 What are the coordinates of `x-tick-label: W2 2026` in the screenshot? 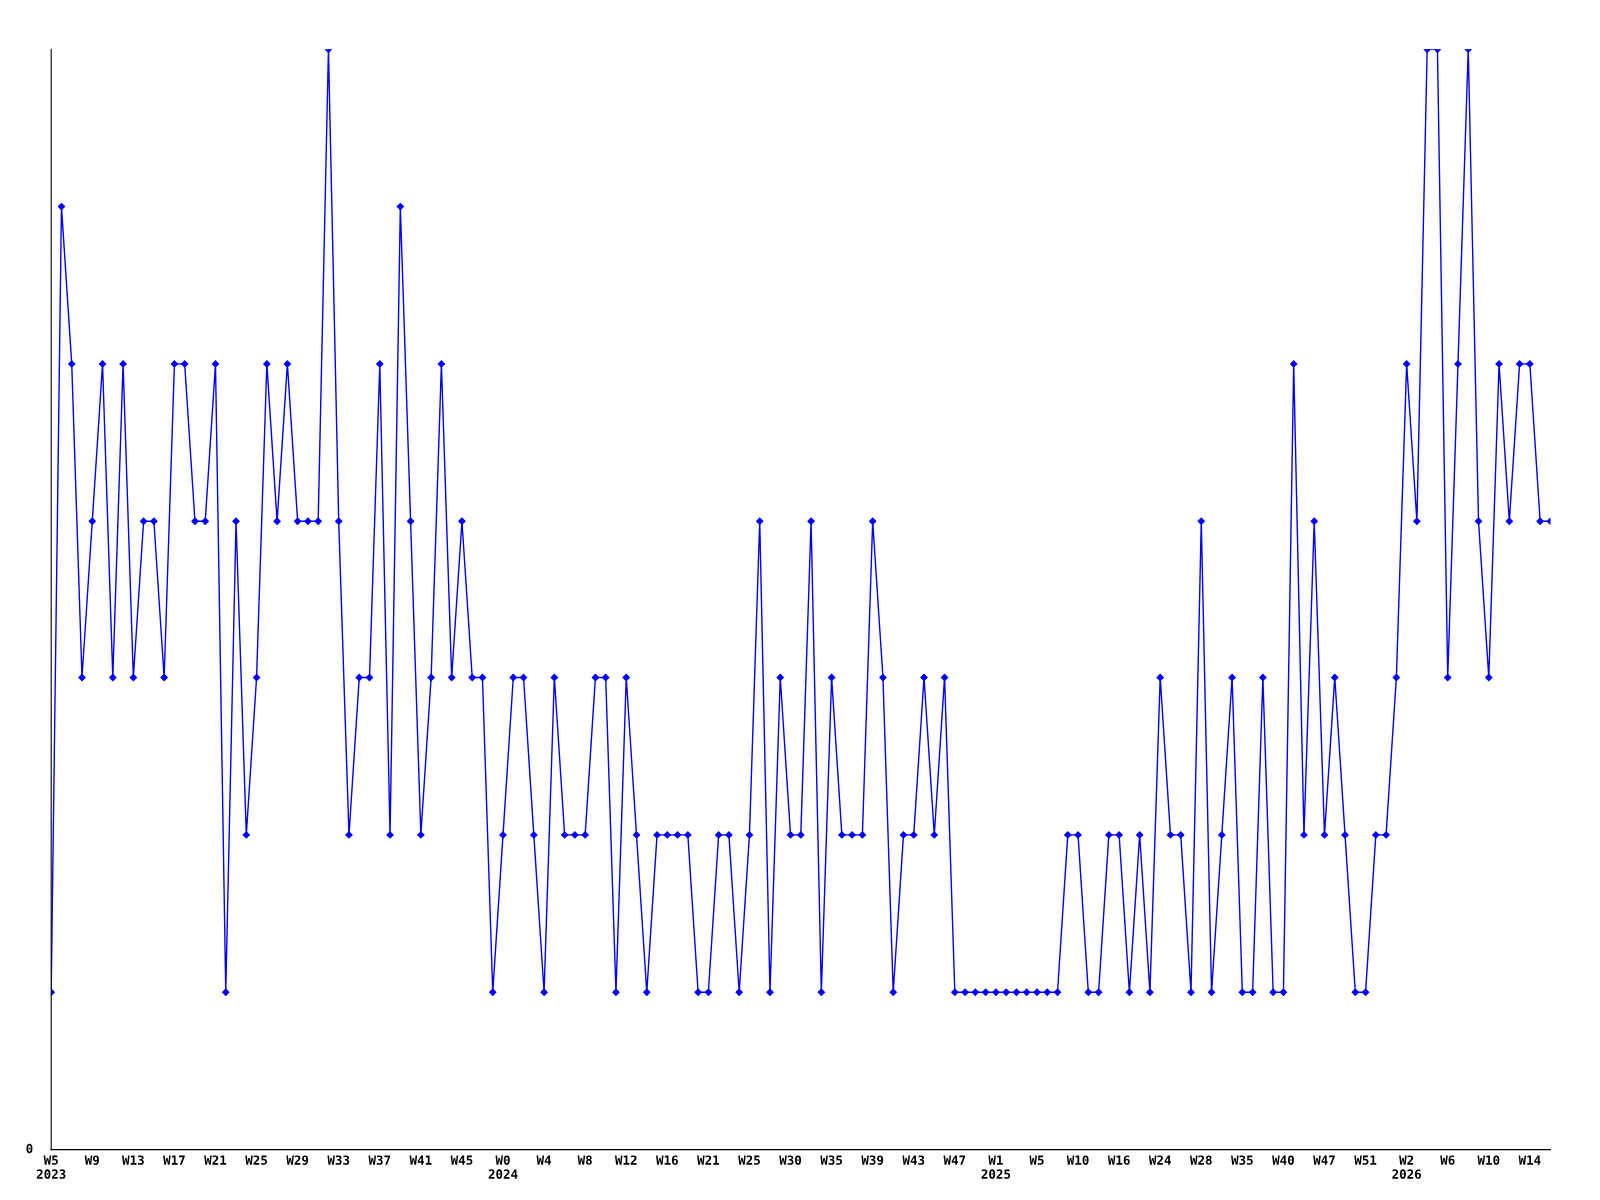 It's located at (1407, 1167).